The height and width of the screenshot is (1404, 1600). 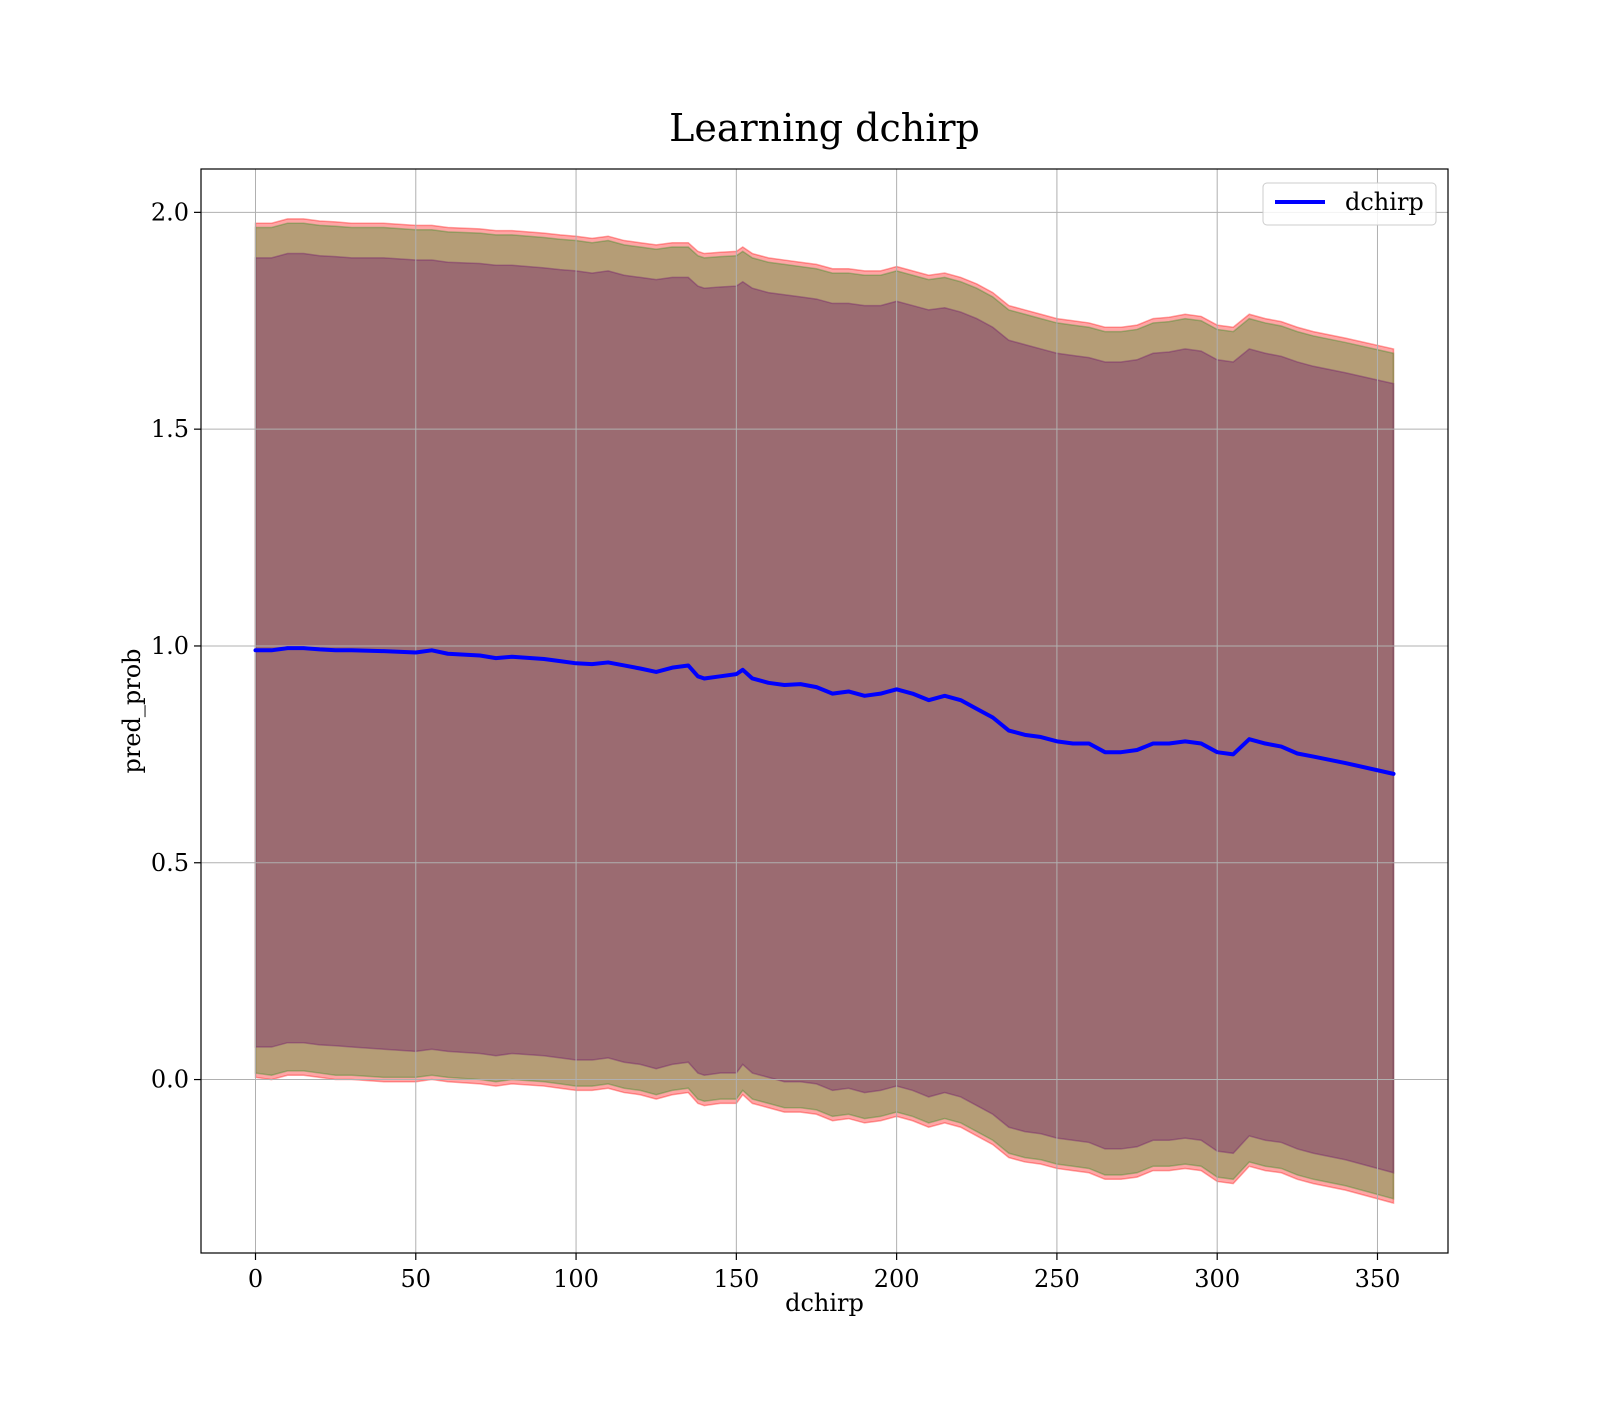 I want to click on series-lines, so click(x=824, y=711).